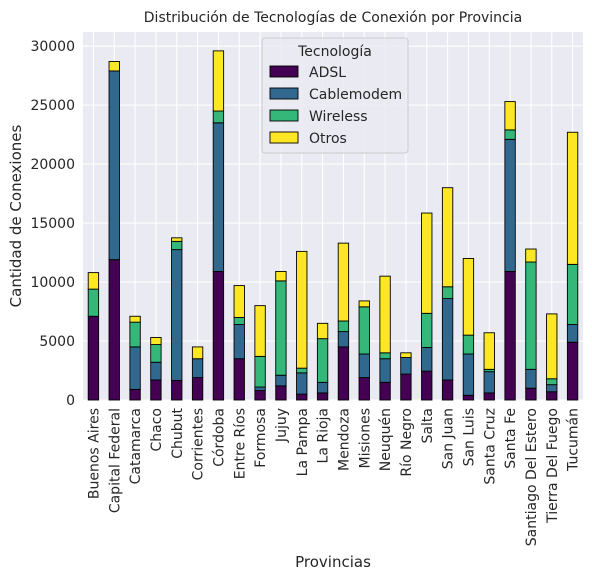  I want to click on y-tick-label: 30000, so click(52, 47).